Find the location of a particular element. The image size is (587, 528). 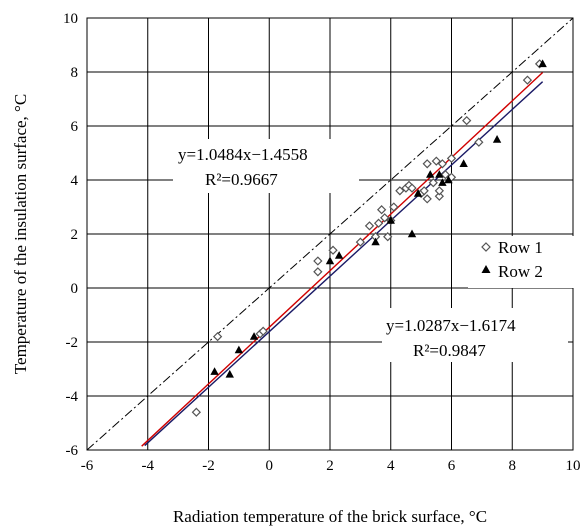

x-tick-label: -6 is located at coordinates (87, 466).